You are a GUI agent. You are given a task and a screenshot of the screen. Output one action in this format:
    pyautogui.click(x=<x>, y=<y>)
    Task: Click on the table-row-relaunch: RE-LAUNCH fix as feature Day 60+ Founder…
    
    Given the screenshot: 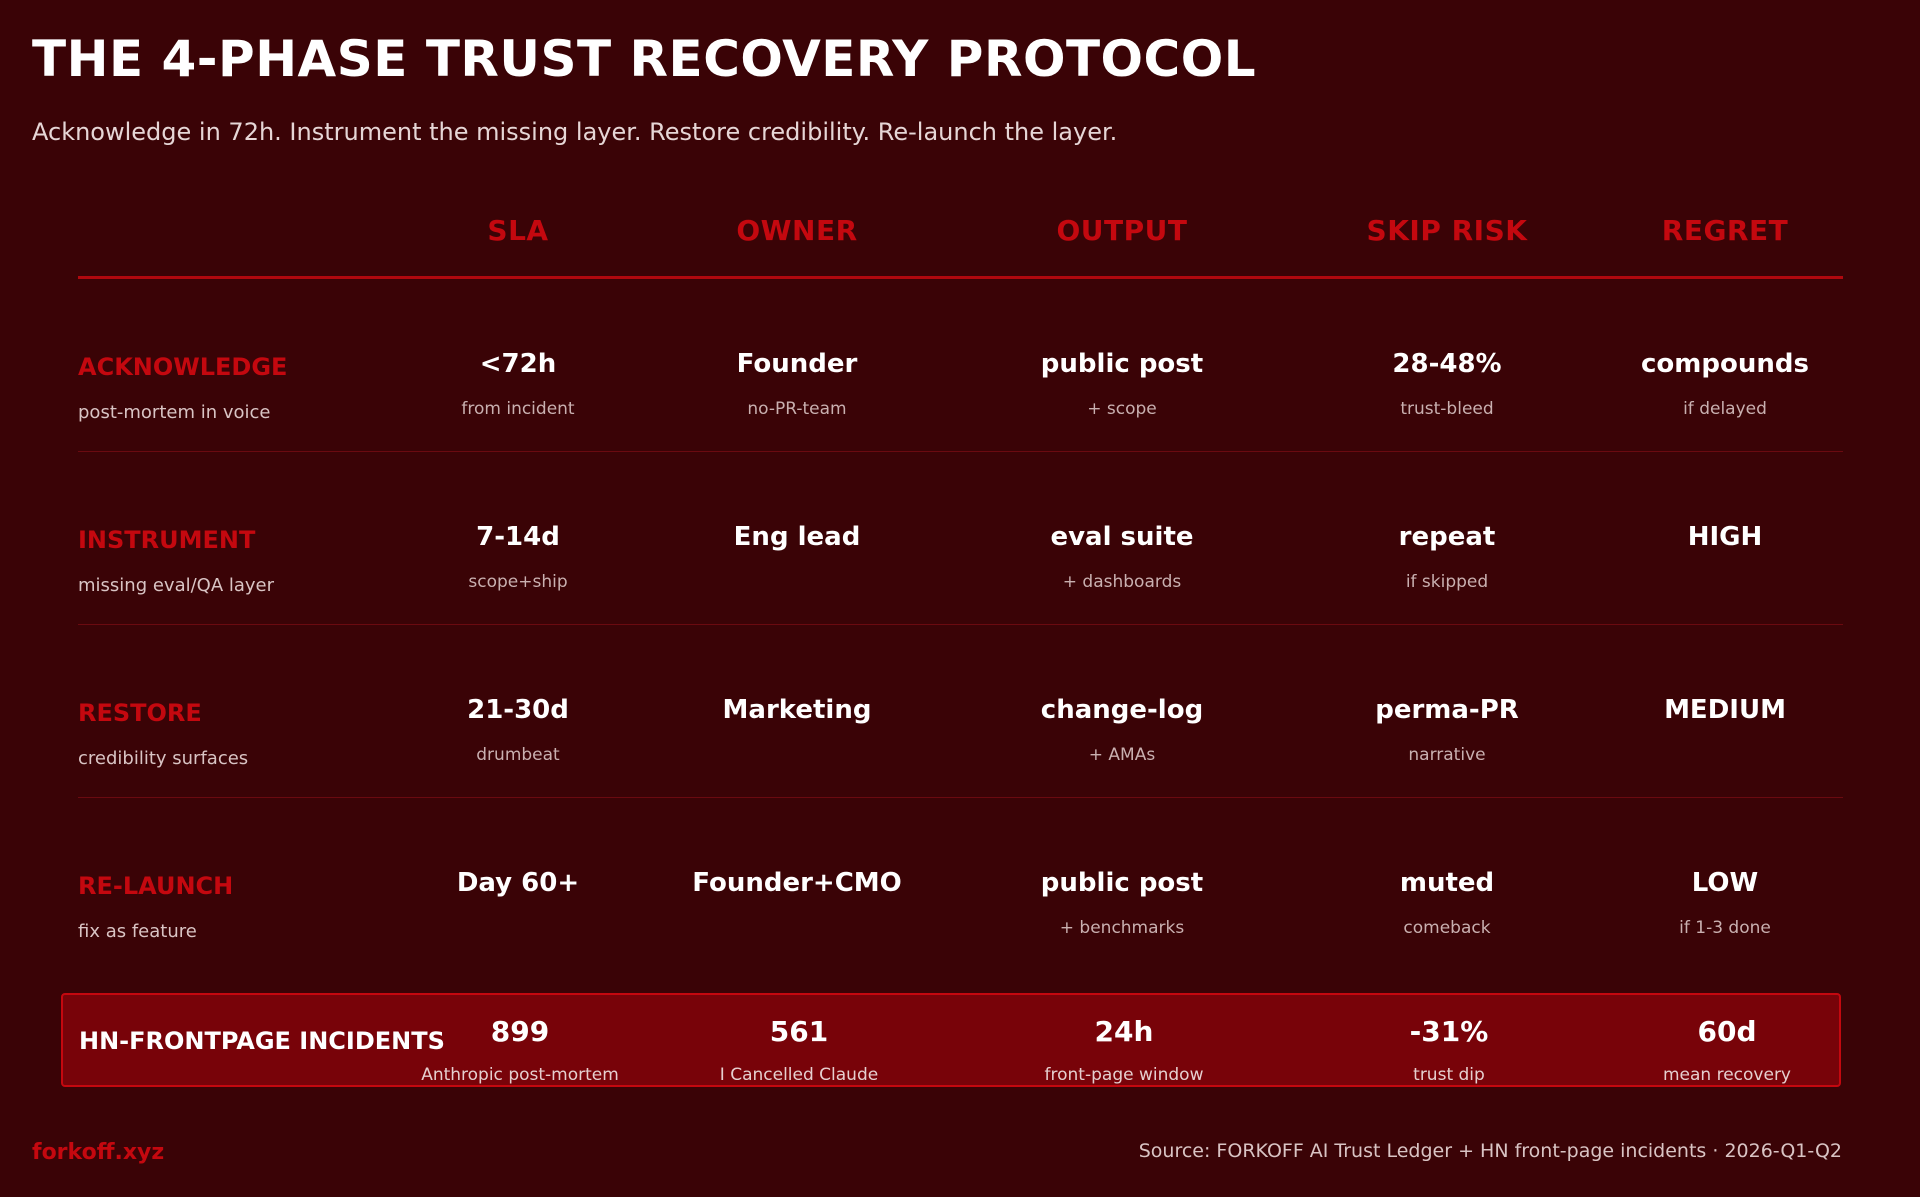 What is the action you would take?
    pyautogui.click(x=960, y=884)
    